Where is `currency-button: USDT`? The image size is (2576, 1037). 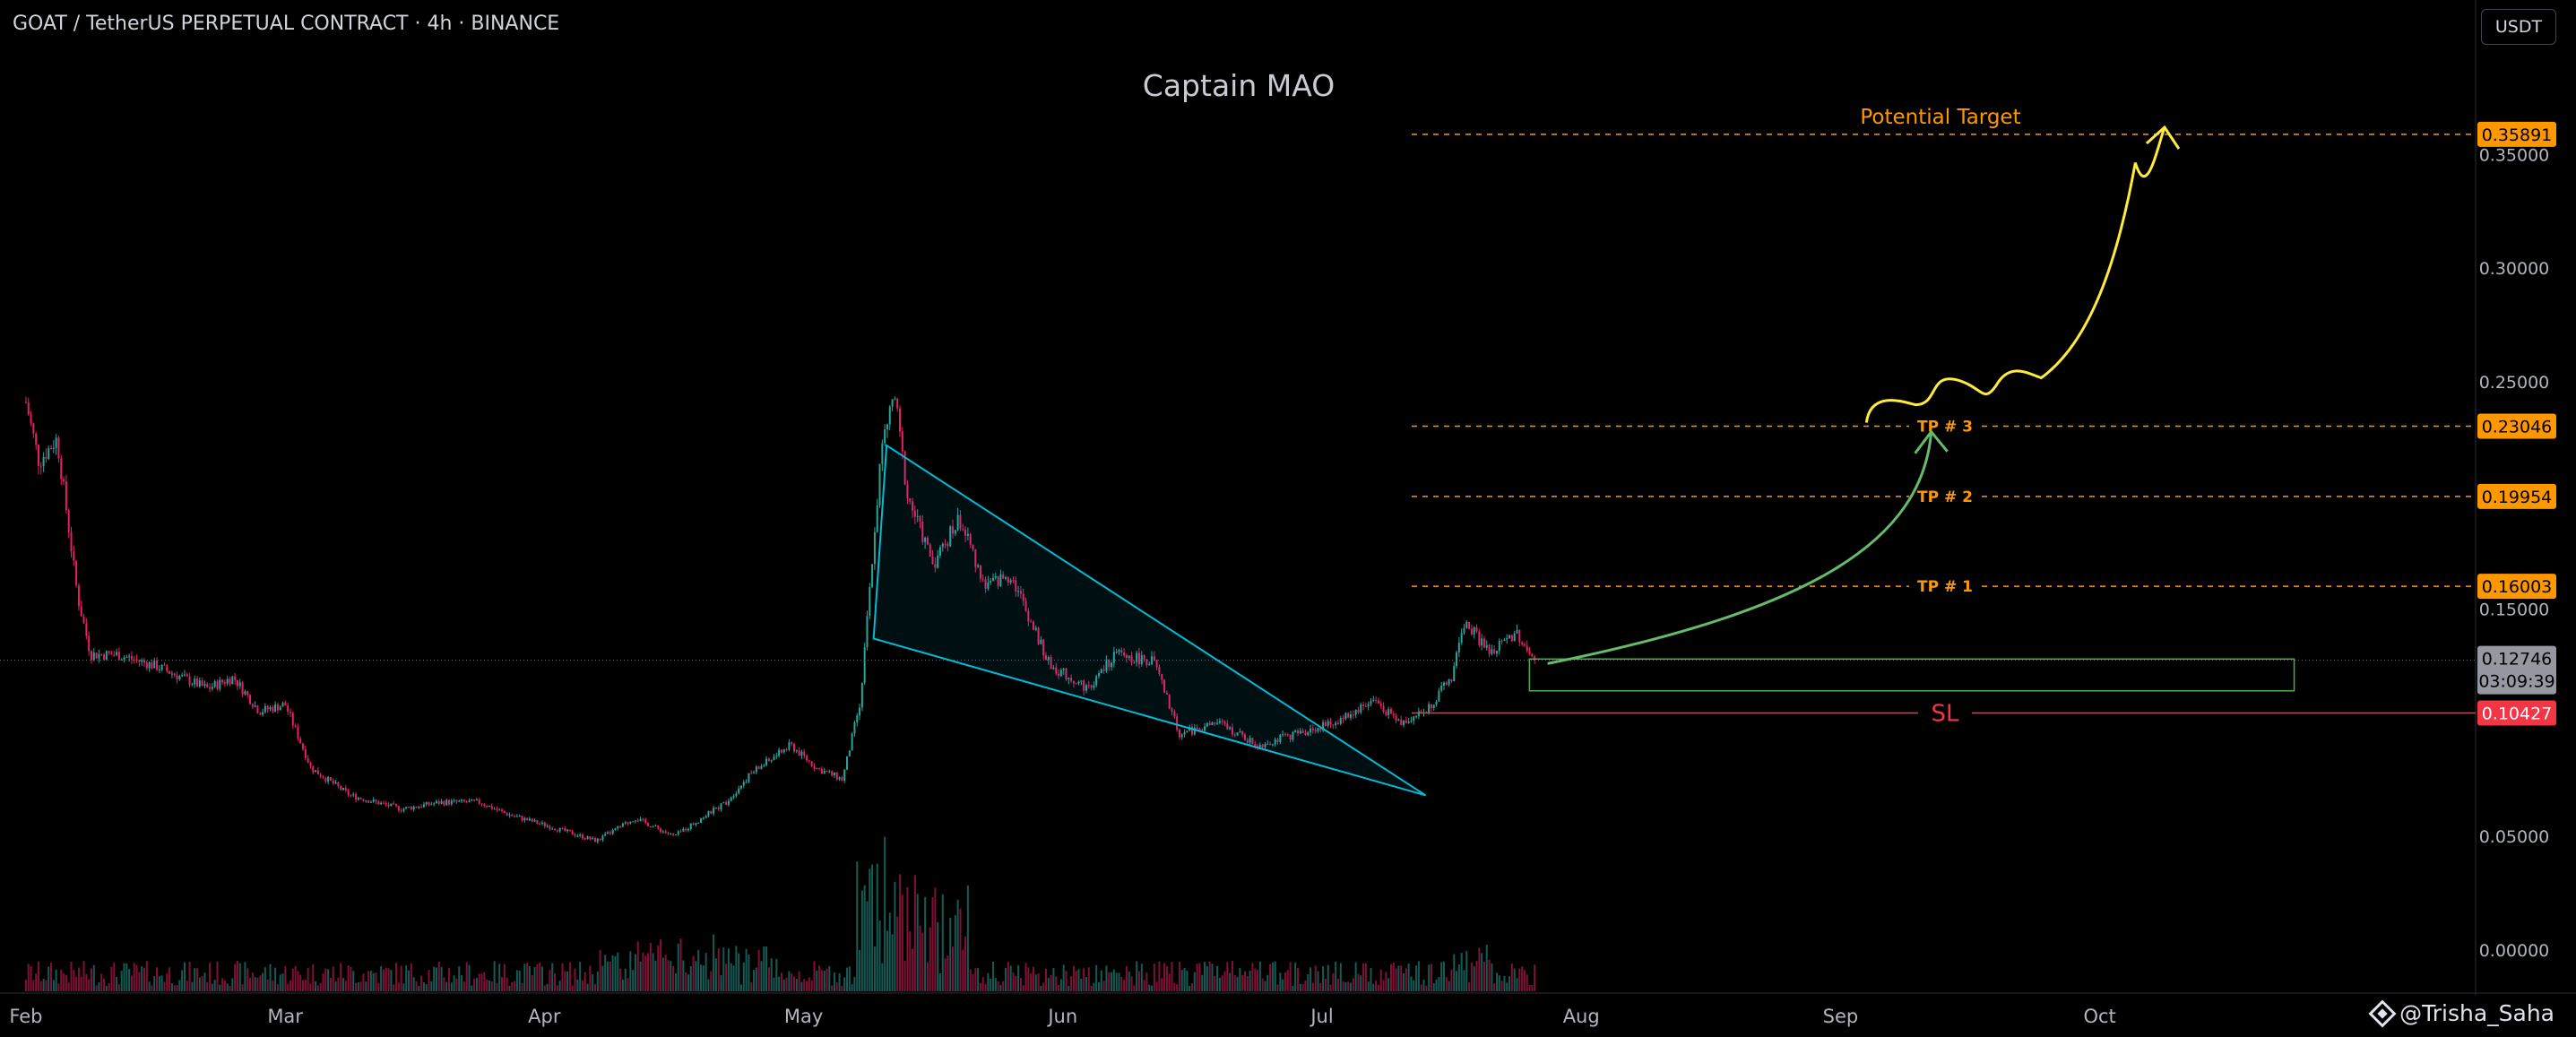 currency-button: USDT is located at coordinates (2518, 27).